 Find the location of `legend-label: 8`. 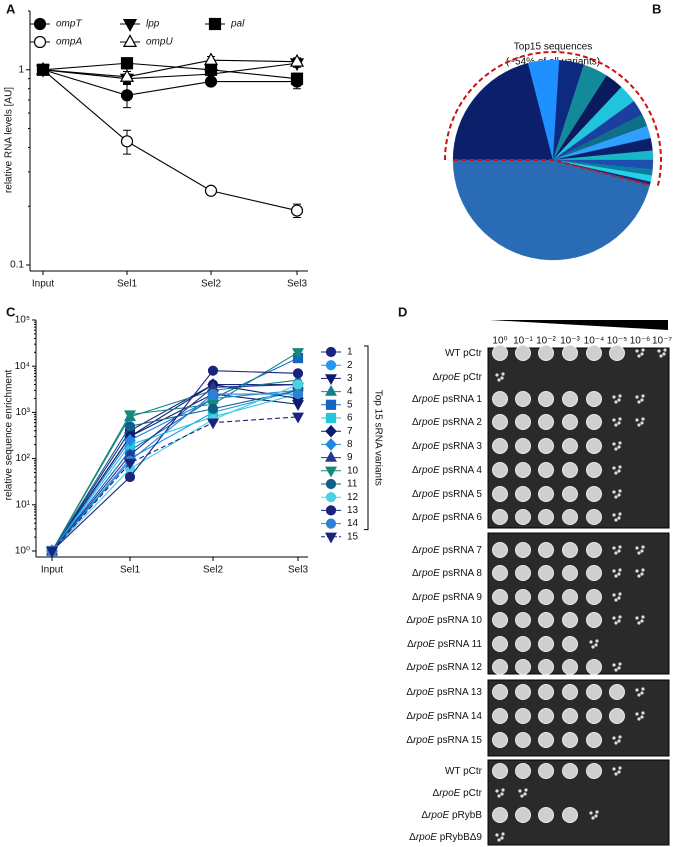

legend-label: 8 is located at coordinates (350, 444).